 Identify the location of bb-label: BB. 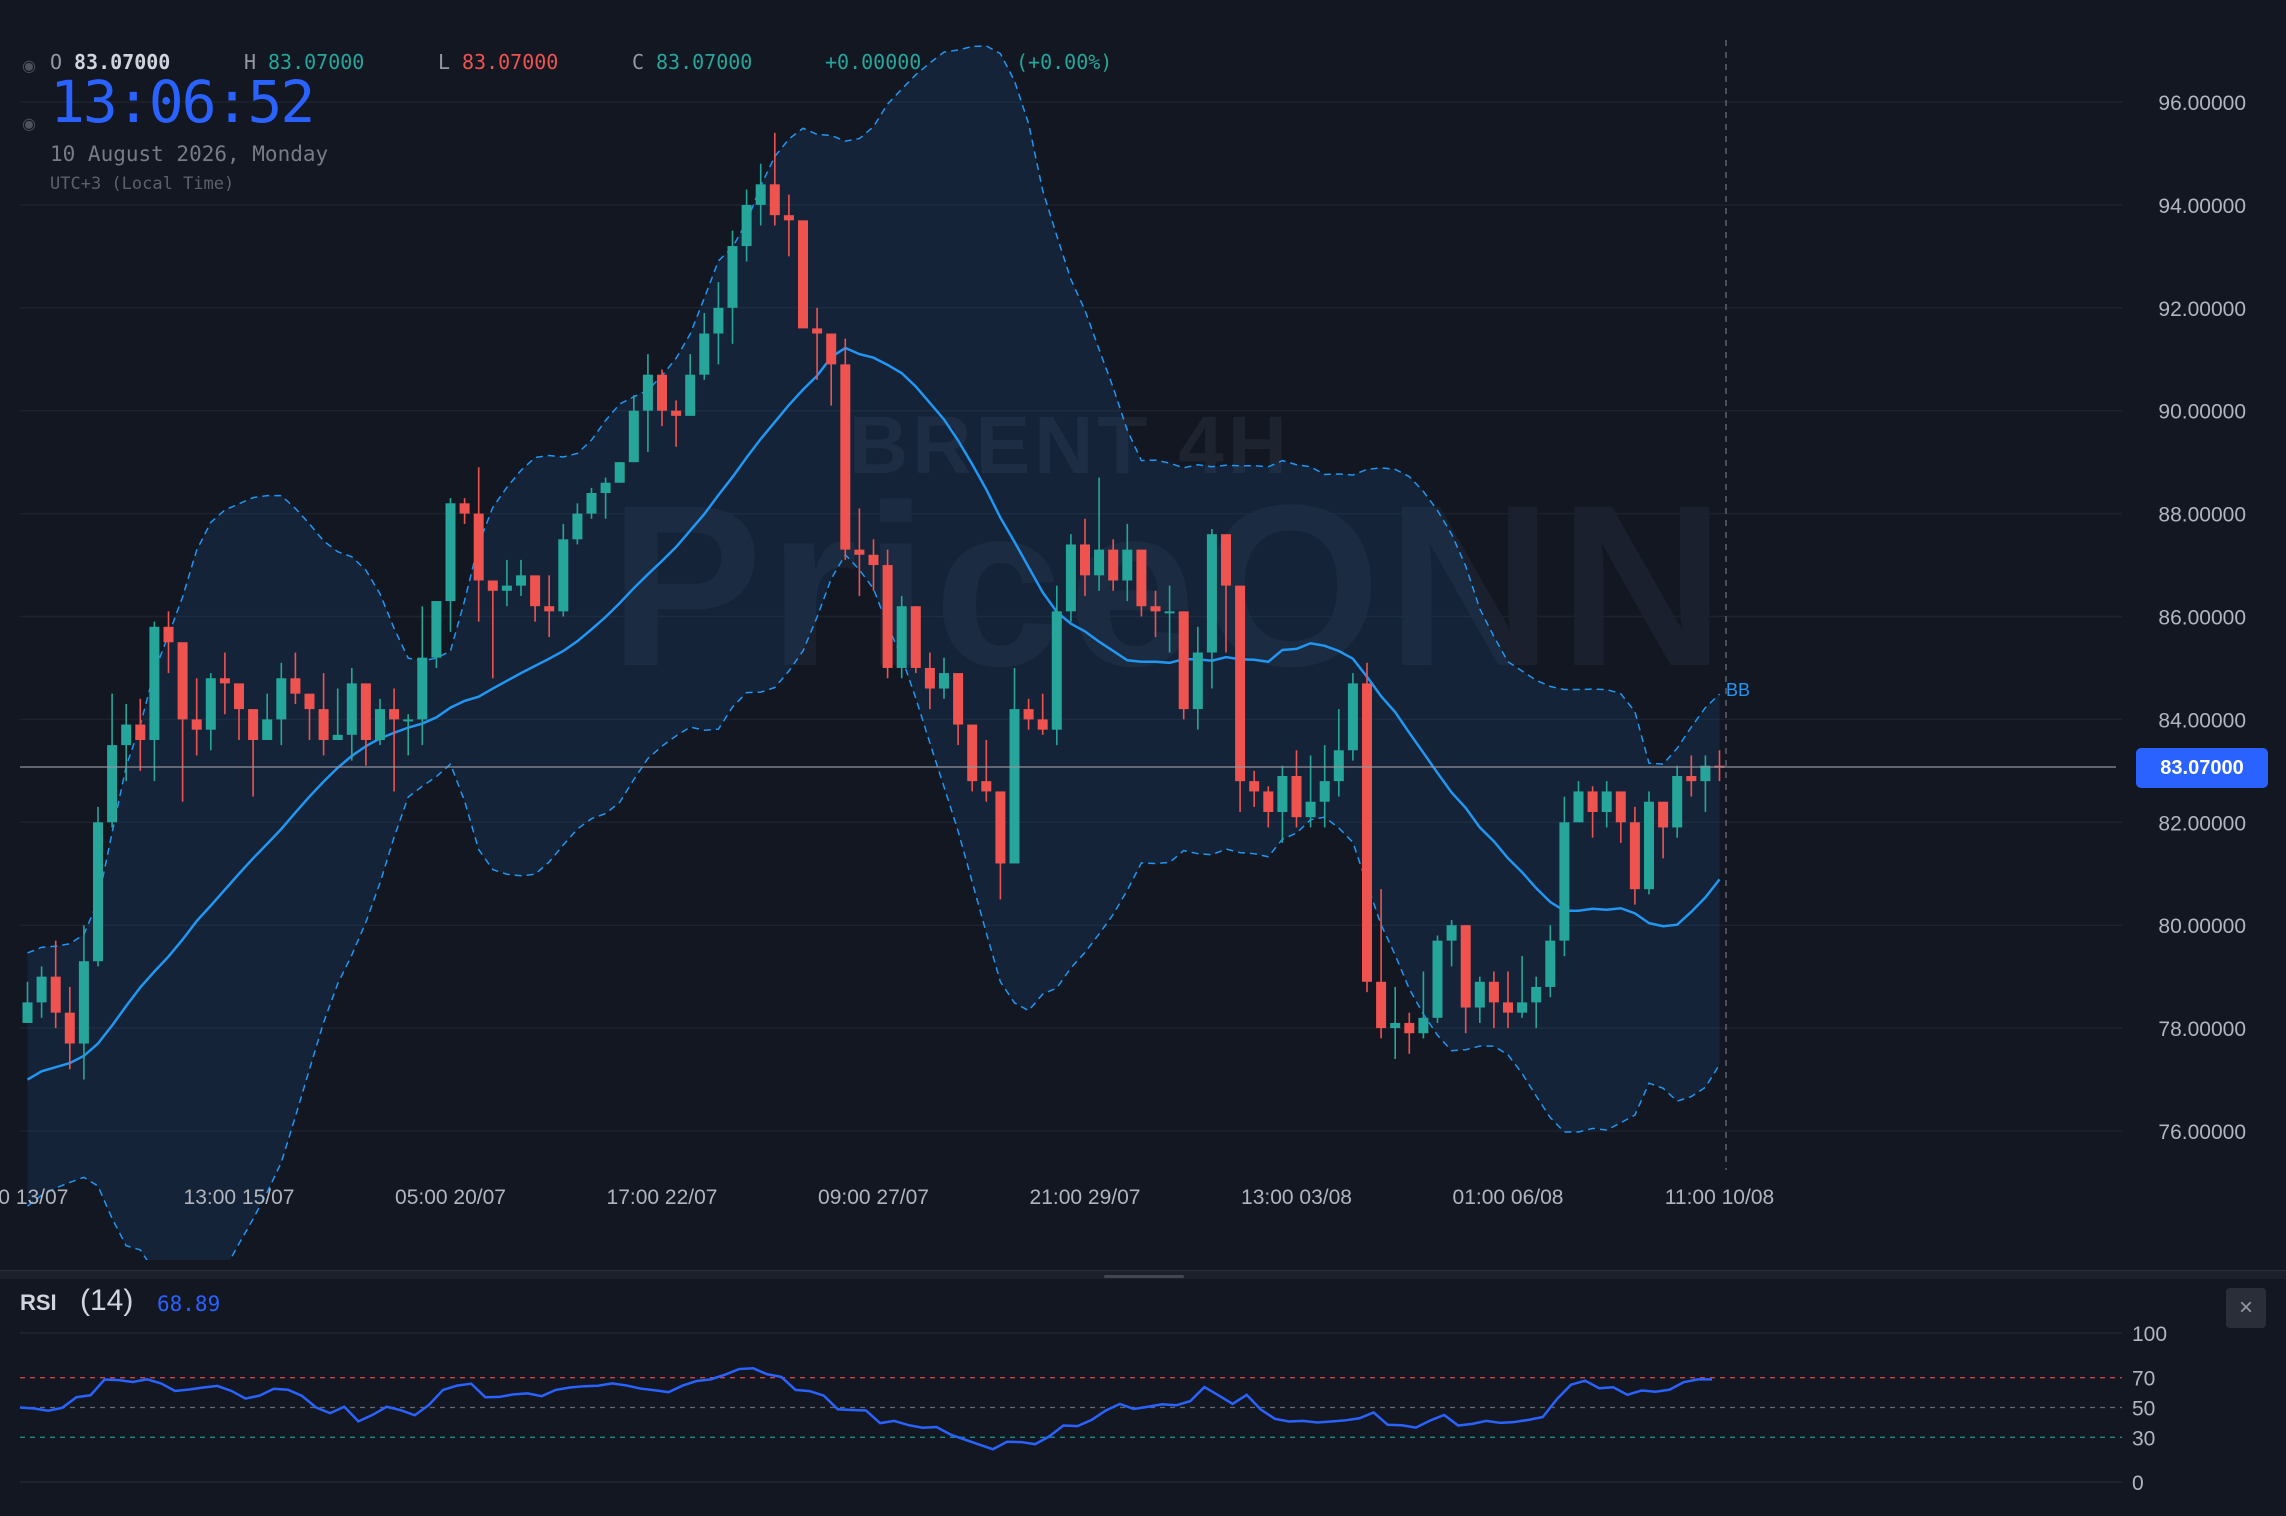
(1738, 690).